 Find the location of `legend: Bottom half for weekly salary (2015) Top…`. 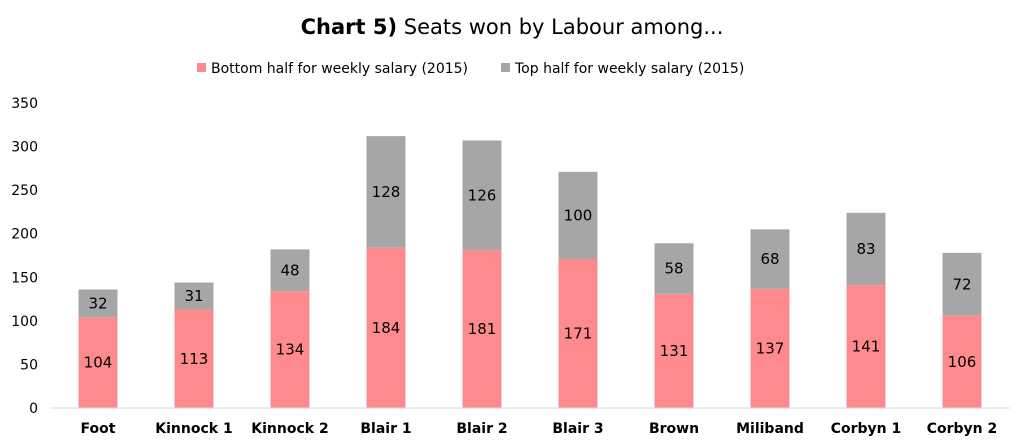

legend: Bottom half for weekly salary (2015) Top… is located at coordinates (470, 69).